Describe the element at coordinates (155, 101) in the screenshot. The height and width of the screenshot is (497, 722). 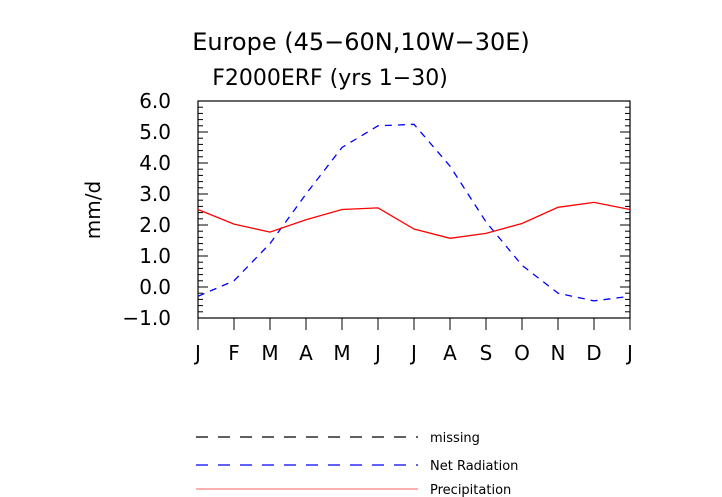
I see `y-tick-label: 6.0` at that location.